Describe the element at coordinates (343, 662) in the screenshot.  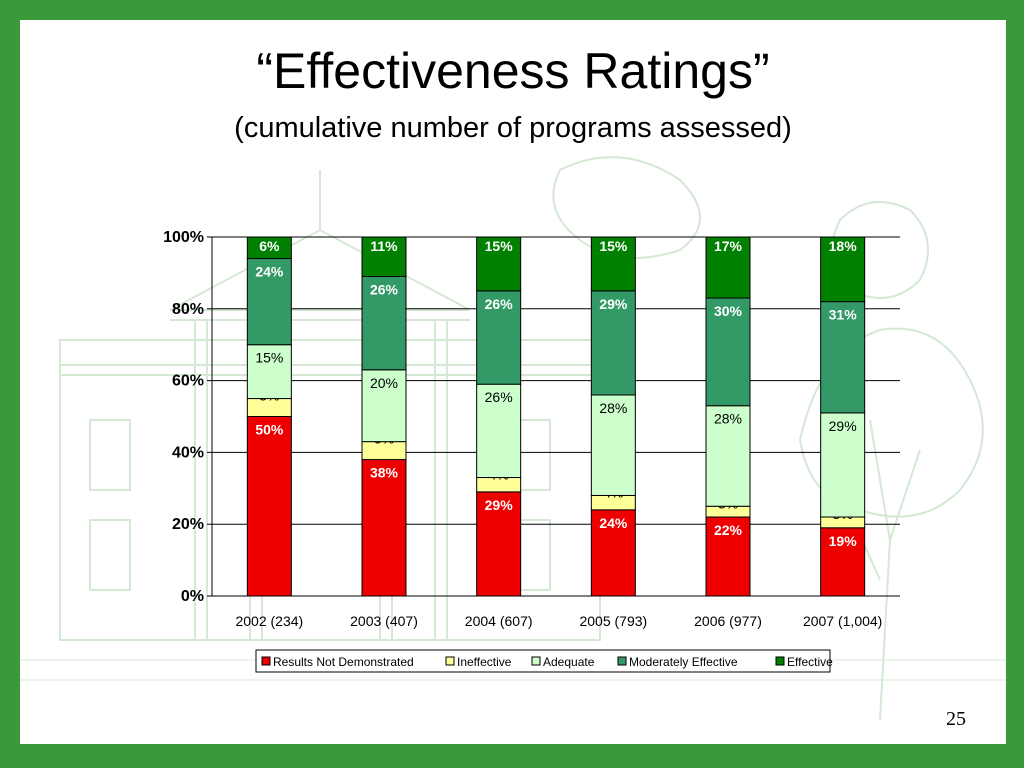
I see `legend-label: Results Not Demonstrated` at that location.